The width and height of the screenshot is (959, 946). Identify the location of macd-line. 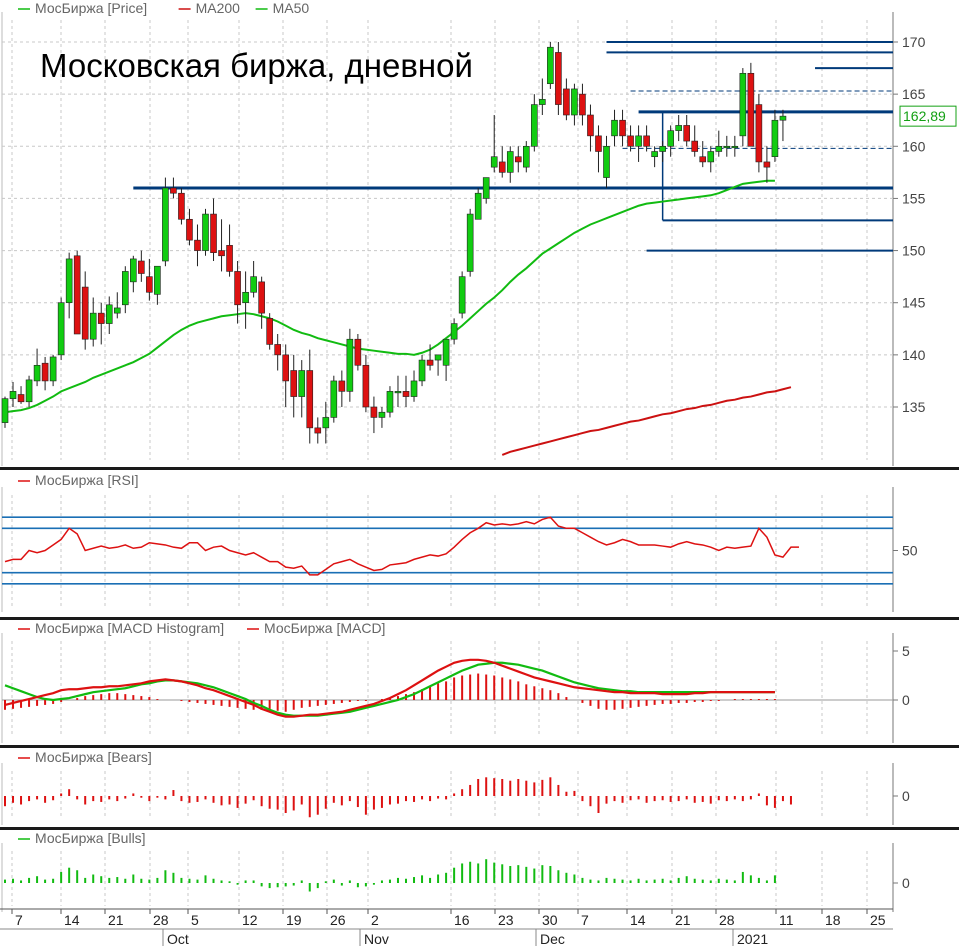
(389, 688).